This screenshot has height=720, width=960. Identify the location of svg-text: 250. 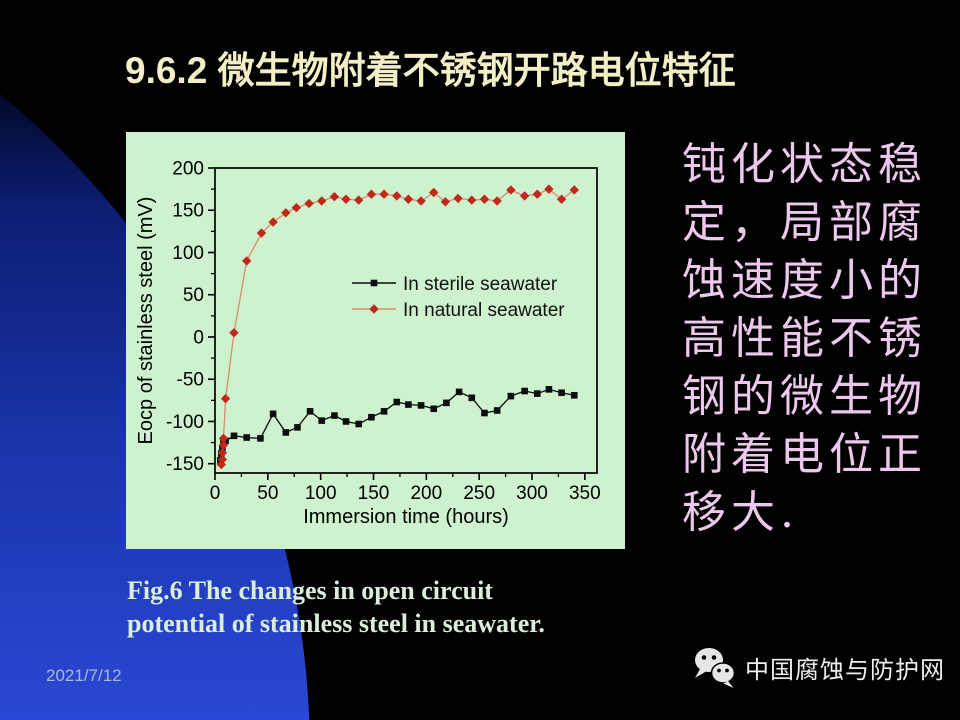
(479, 493).